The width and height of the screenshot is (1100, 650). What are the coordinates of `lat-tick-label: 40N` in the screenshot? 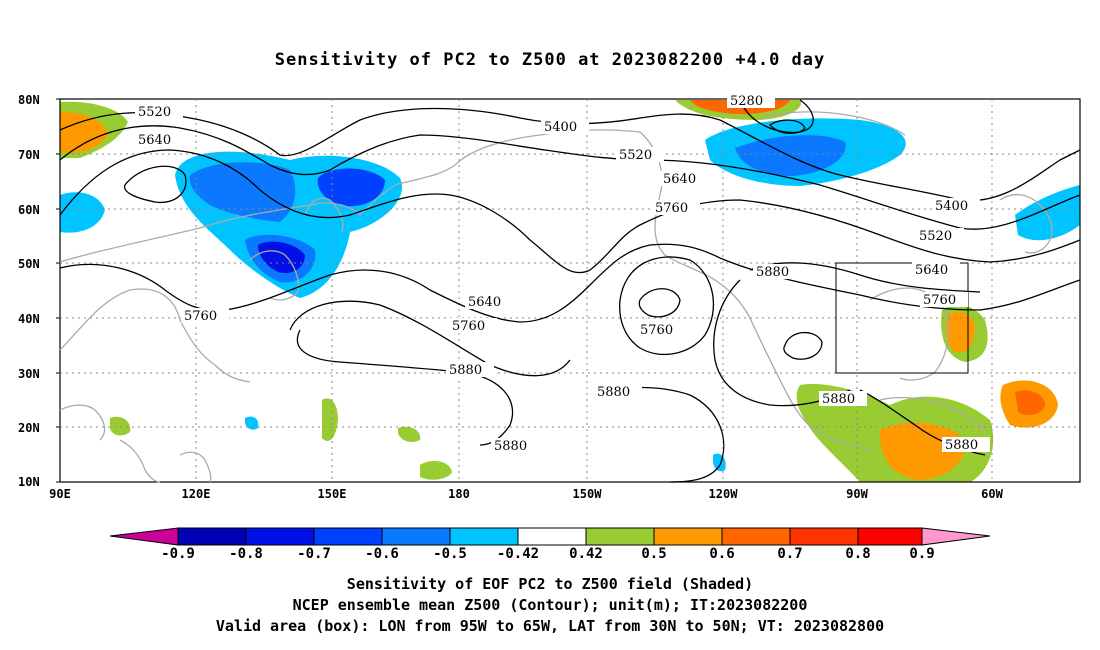 It's located at (29, 319).